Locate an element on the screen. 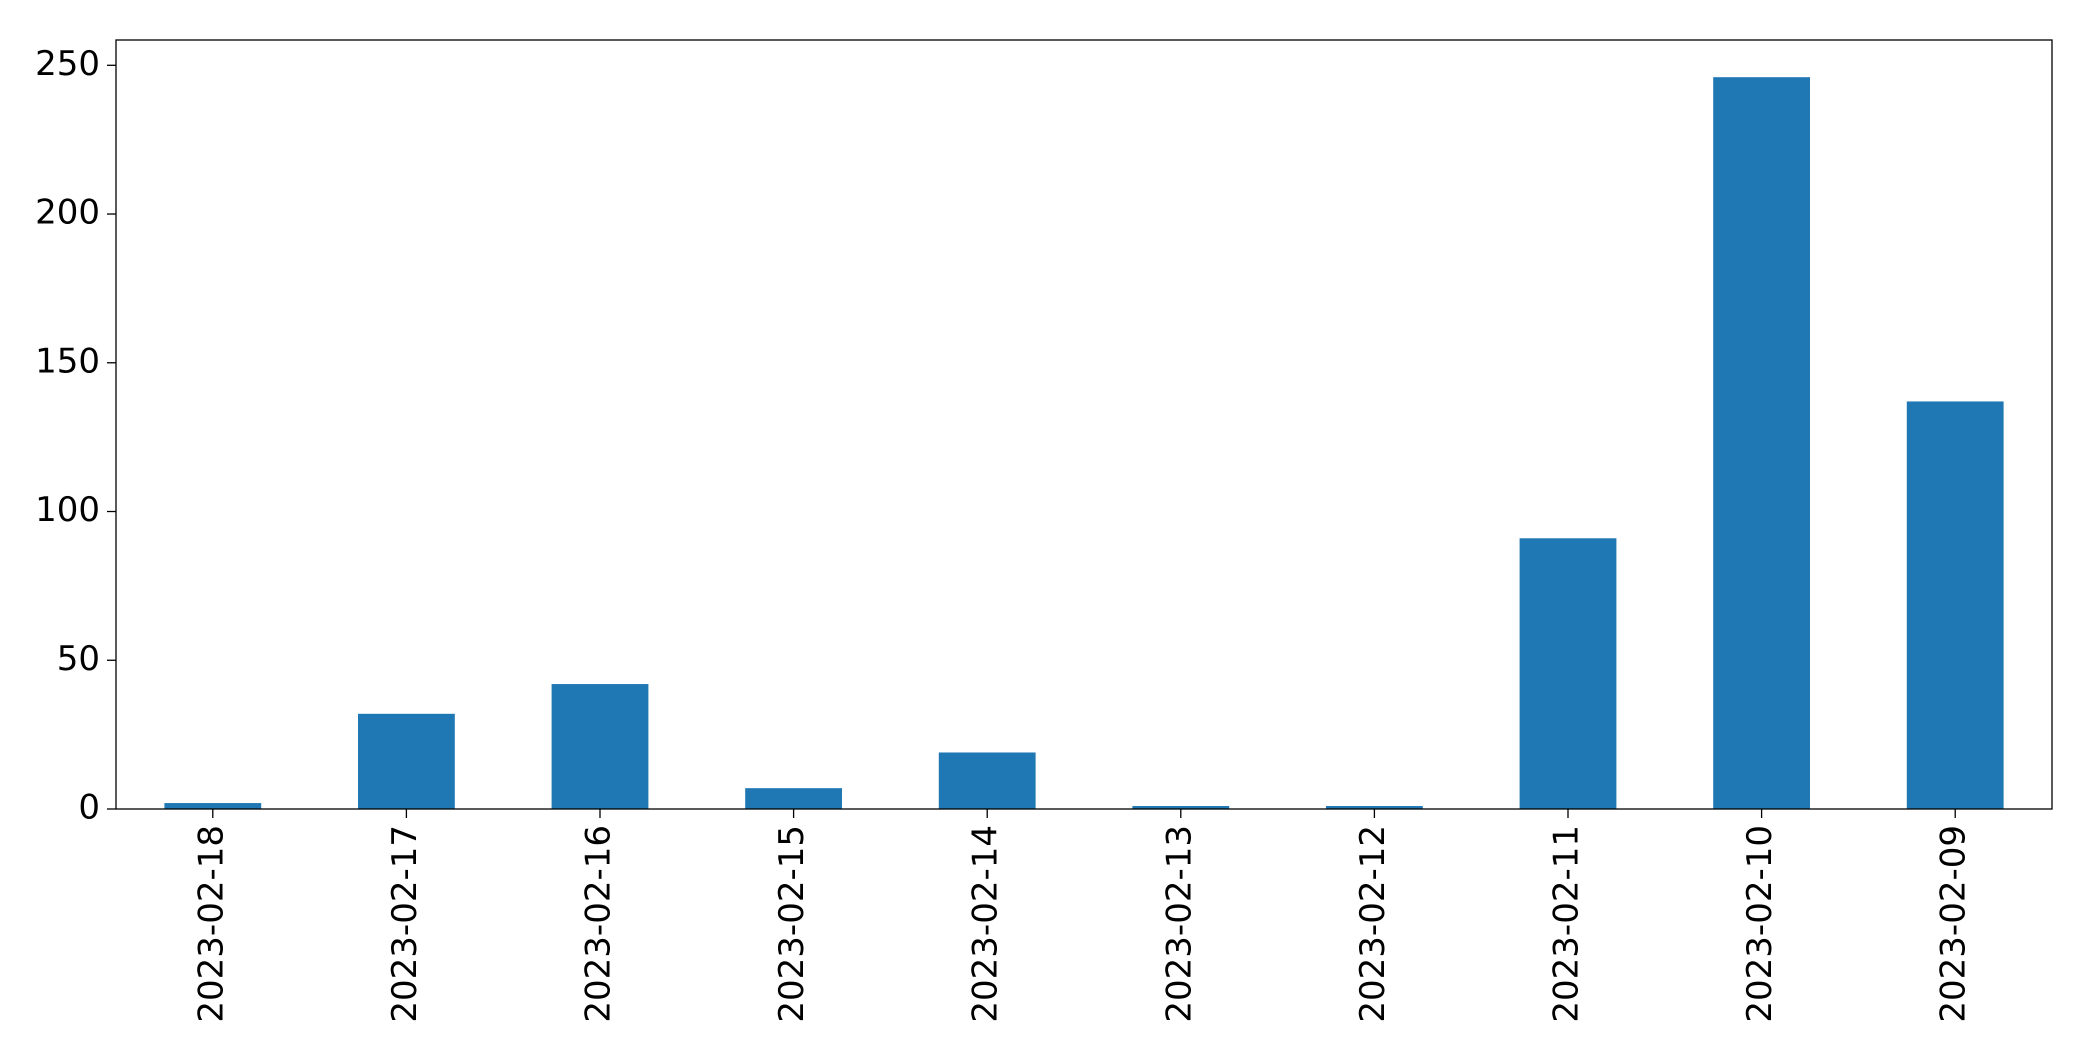  y-tick-label: 0 is located at coordinates (89, 808).